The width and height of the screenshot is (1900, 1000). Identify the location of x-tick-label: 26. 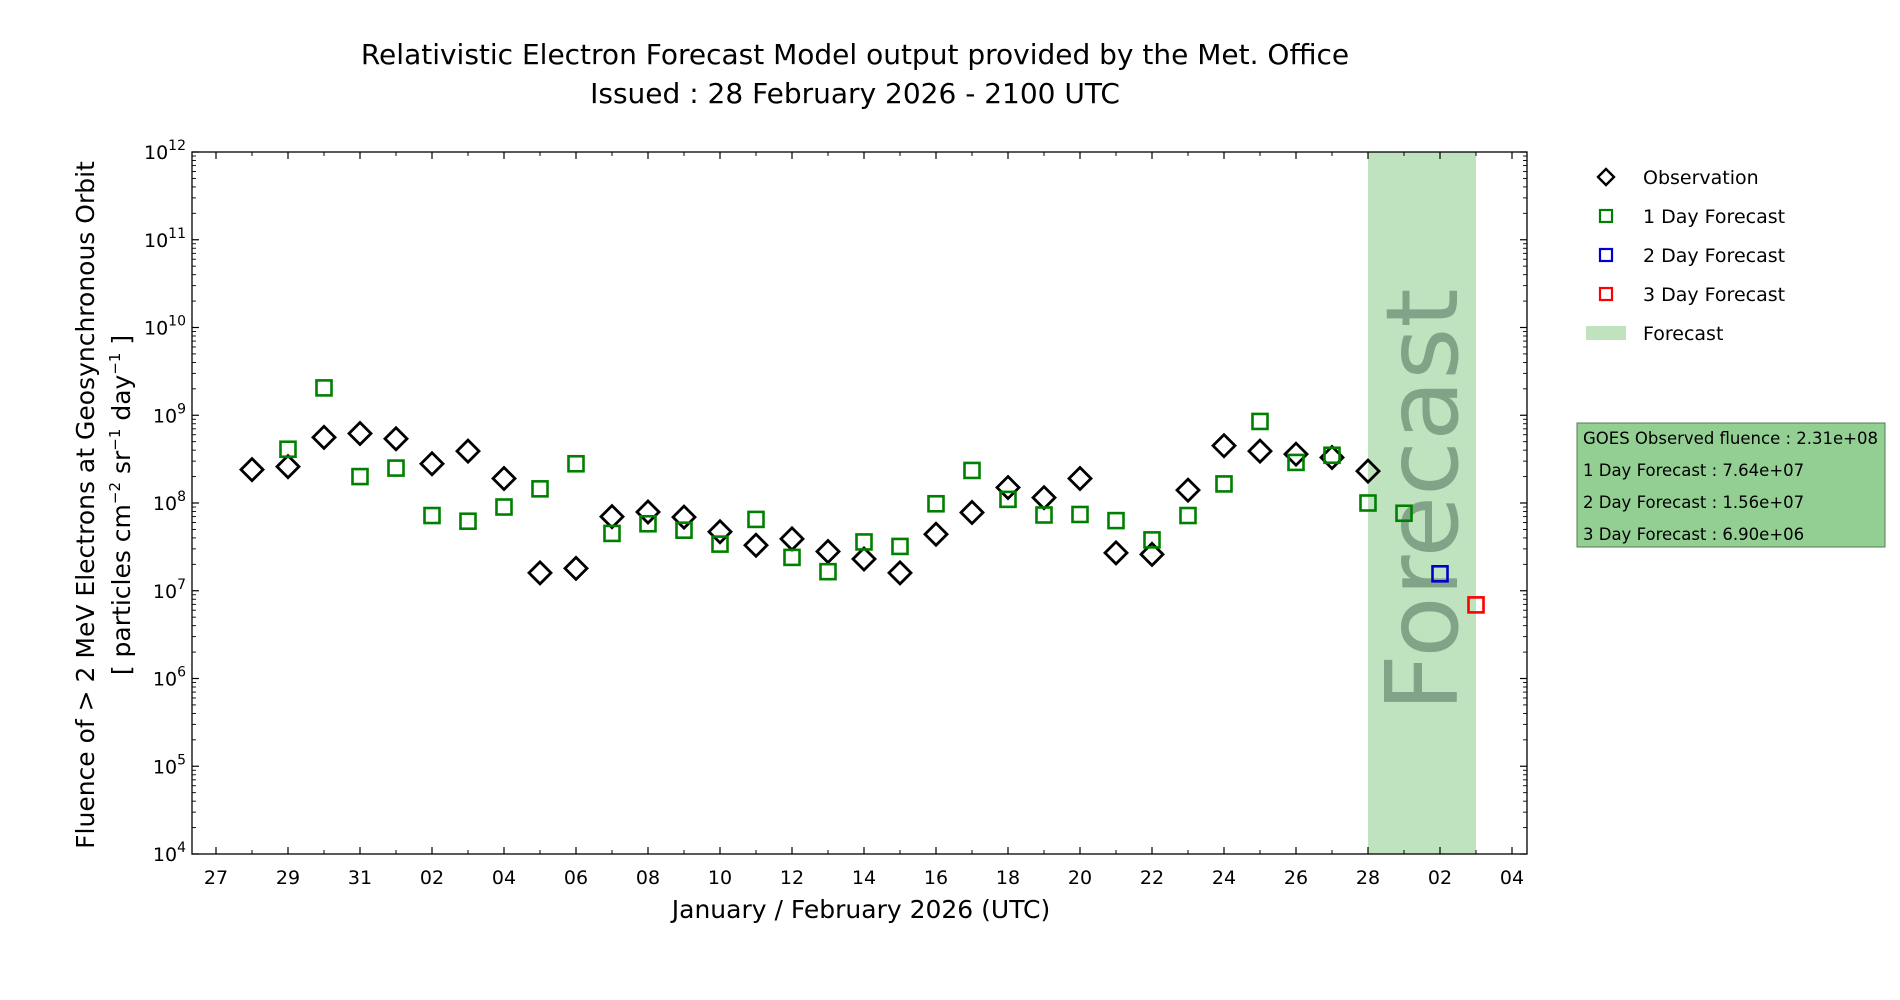
(1296, 878).